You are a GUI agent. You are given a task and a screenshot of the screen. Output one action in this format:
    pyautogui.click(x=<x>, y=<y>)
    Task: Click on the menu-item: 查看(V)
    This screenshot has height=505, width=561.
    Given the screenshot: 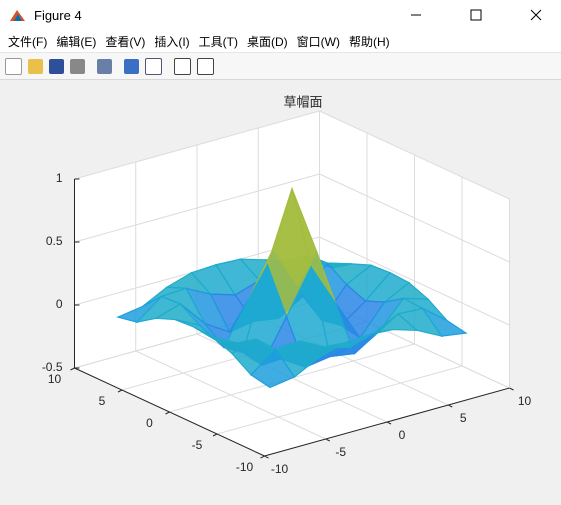 What is the action you would take?
    pyautogui.click(x=125, y=41)
    